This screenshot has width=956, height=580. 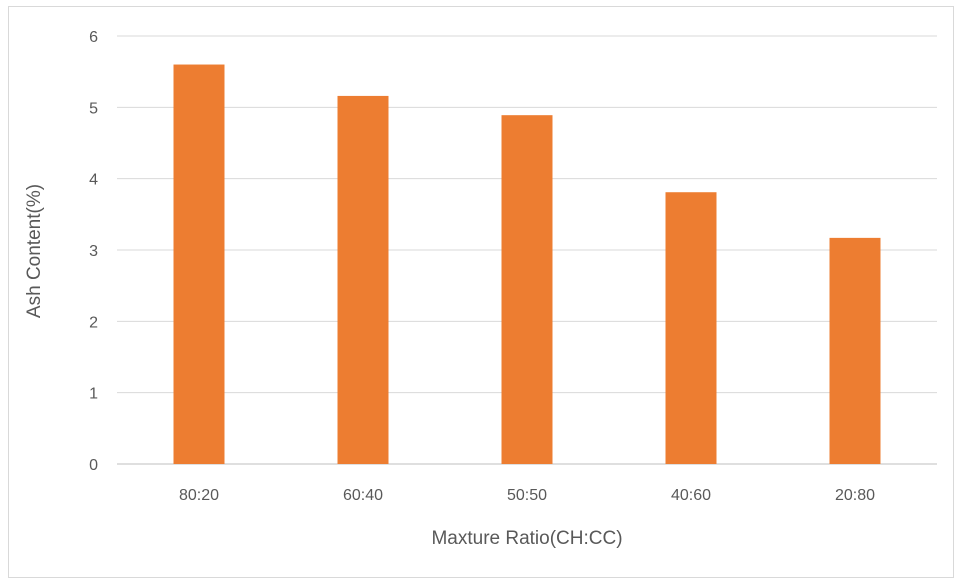 I want to click on x-tick-label: 20:80, so click(x=855, y=495).